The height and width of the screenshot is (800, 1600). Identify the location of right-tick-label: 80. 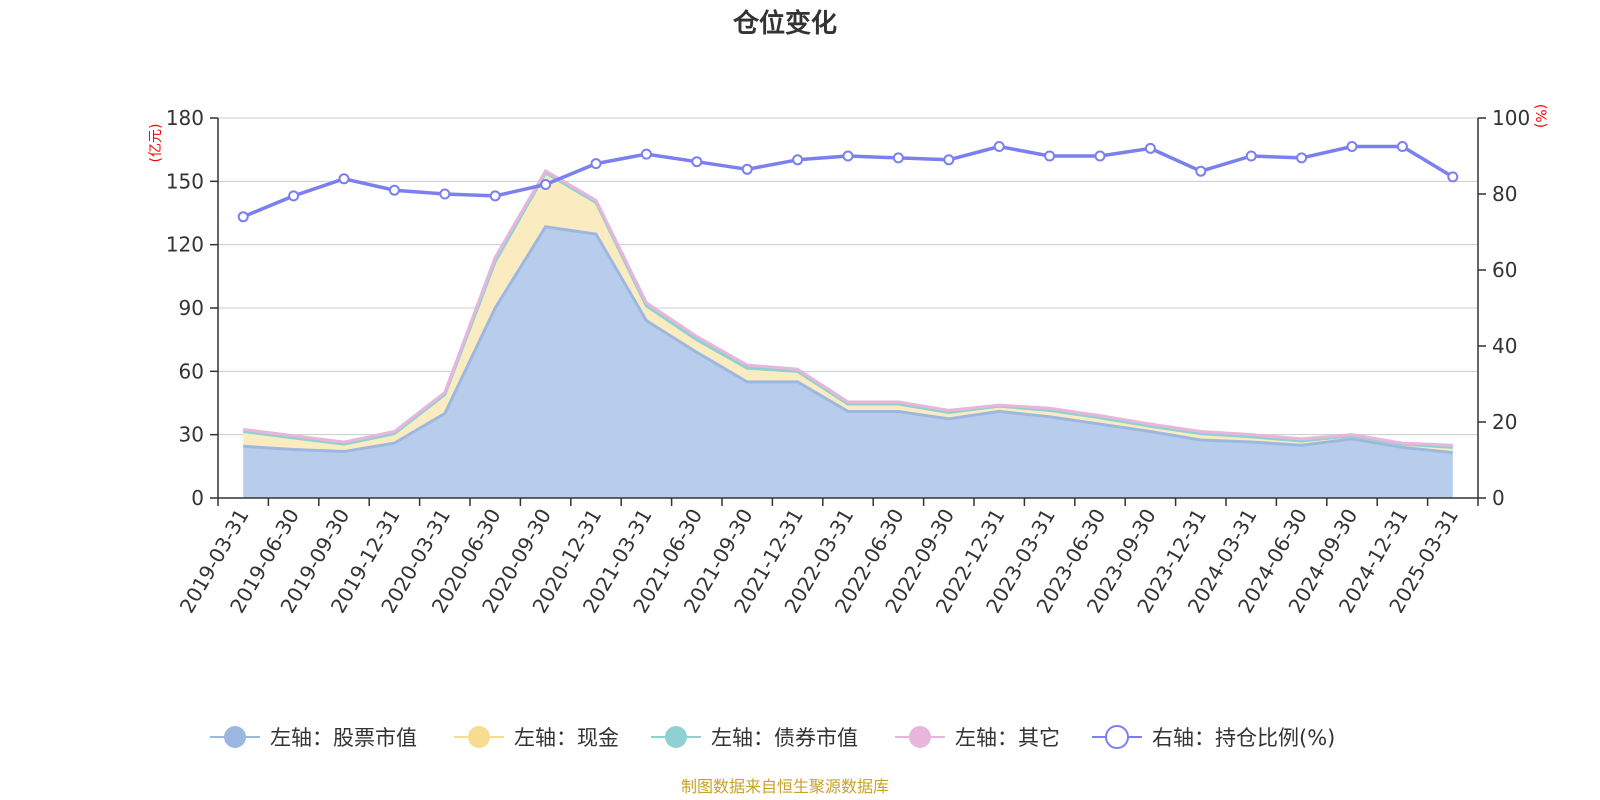
(1504, 194).